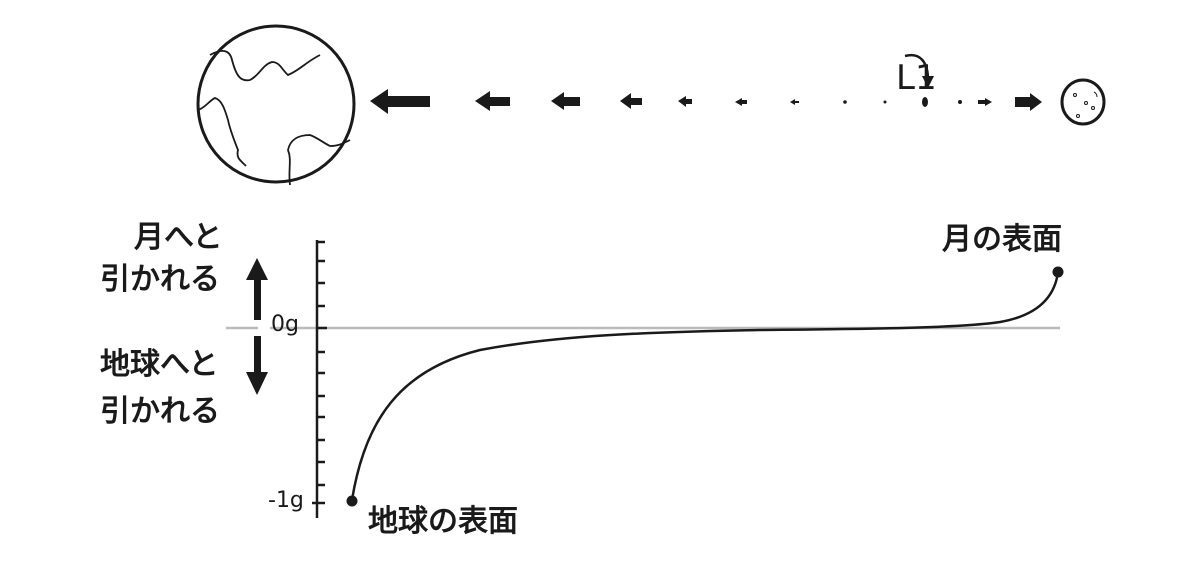 The height and width of the screenshot is (582, 1200). What do you see at coordinates (925, 102) in the screenshot?
I see `l1-point-icon` at bounding box center [925, 102].